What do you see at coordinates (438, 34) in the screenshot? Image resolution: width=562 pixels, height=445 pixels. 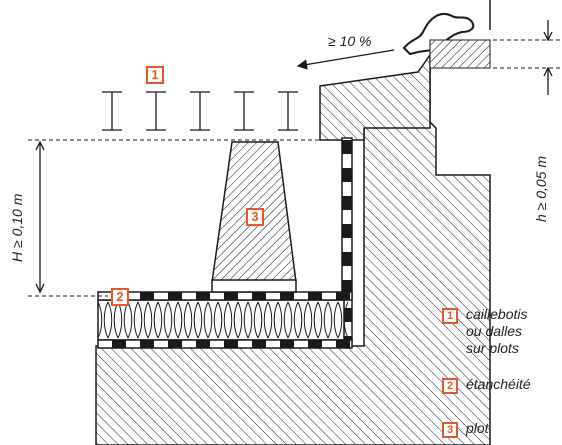 I see `flashing-profile` at bounding box center [438, 34].